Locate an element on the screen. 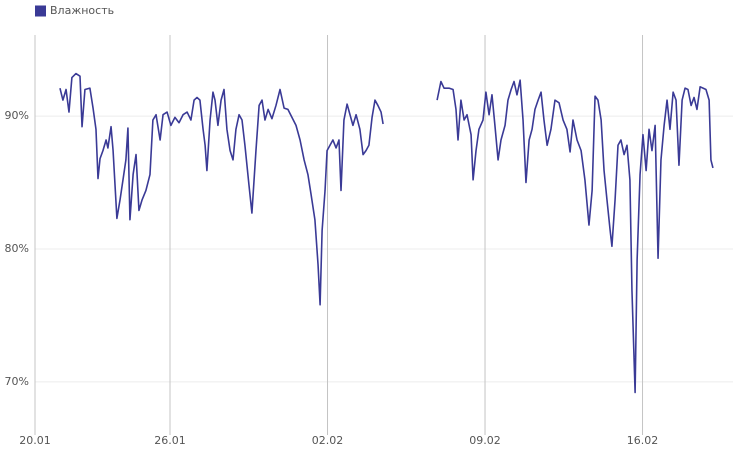  legend-swatch is located at coordinates (40, 11).